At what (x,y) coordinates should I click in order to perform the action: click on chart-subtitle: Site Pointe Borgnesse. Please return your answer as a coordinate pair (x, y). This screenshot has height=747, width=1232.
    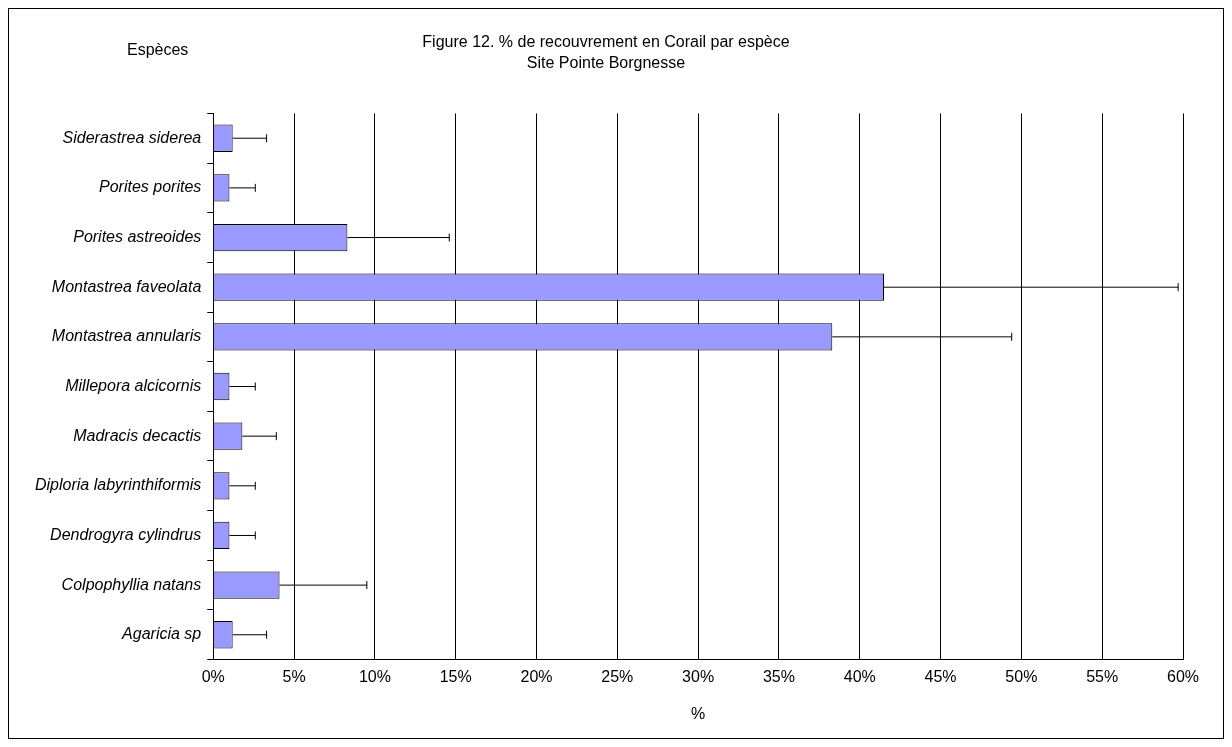
    Looking at the image, I should click on (606, 63).